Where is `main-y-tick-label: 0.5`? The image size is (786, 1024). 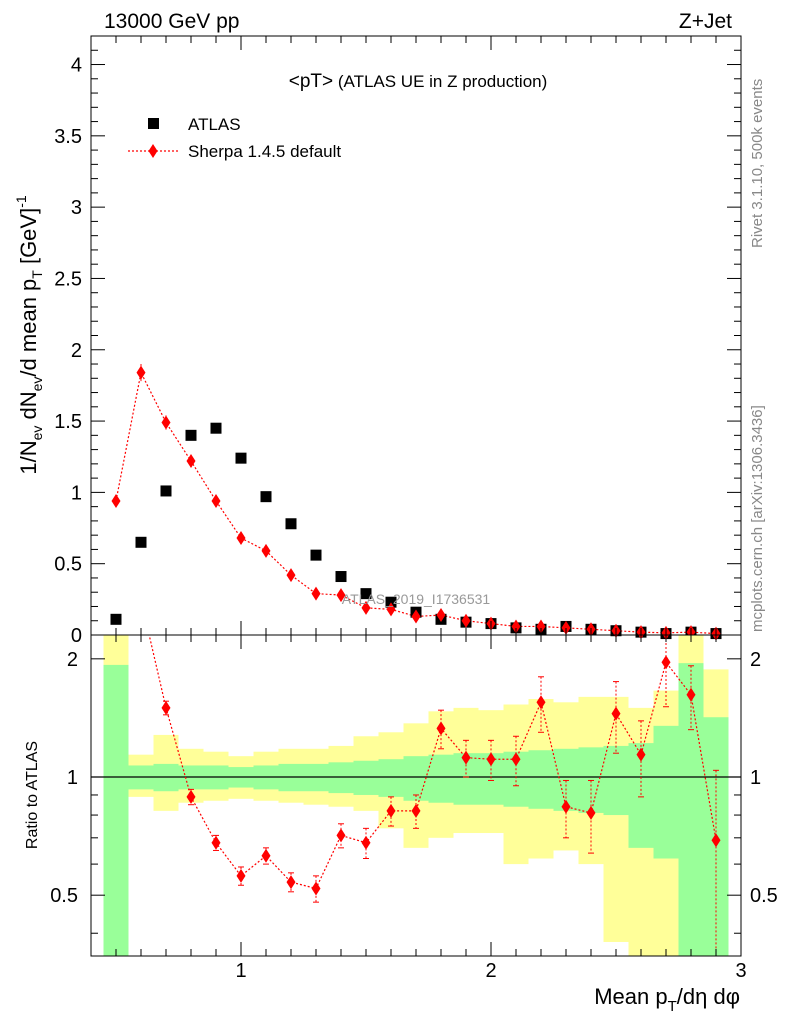 main-y-tick-label: 0.5 is located at coordinates (68, 565).